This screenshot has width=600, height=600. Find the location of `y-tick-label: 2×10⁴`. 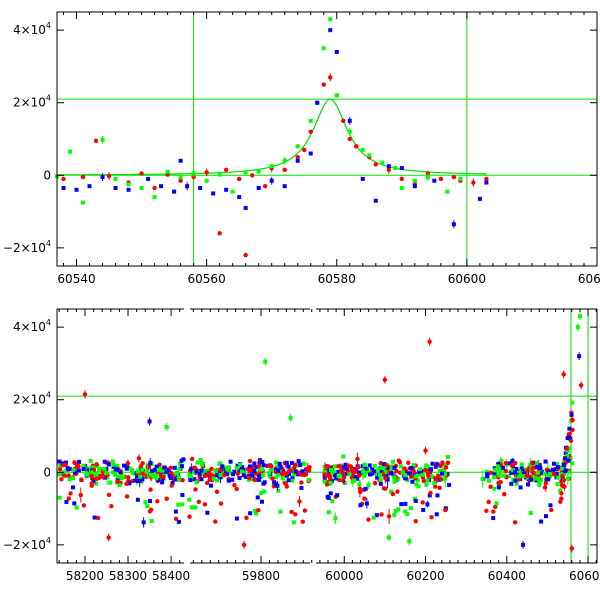

y-tick-label: 2×10⁴ is located at coordinates (32, 399).